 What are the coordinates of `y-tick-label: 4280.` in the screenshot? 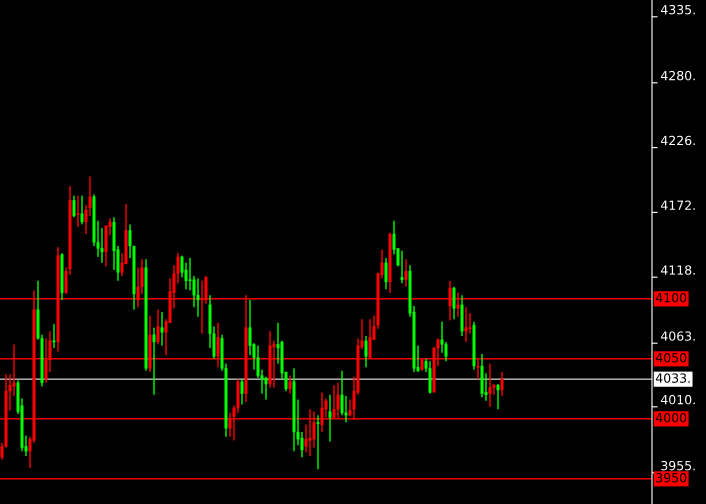 It's located at (677, 75).